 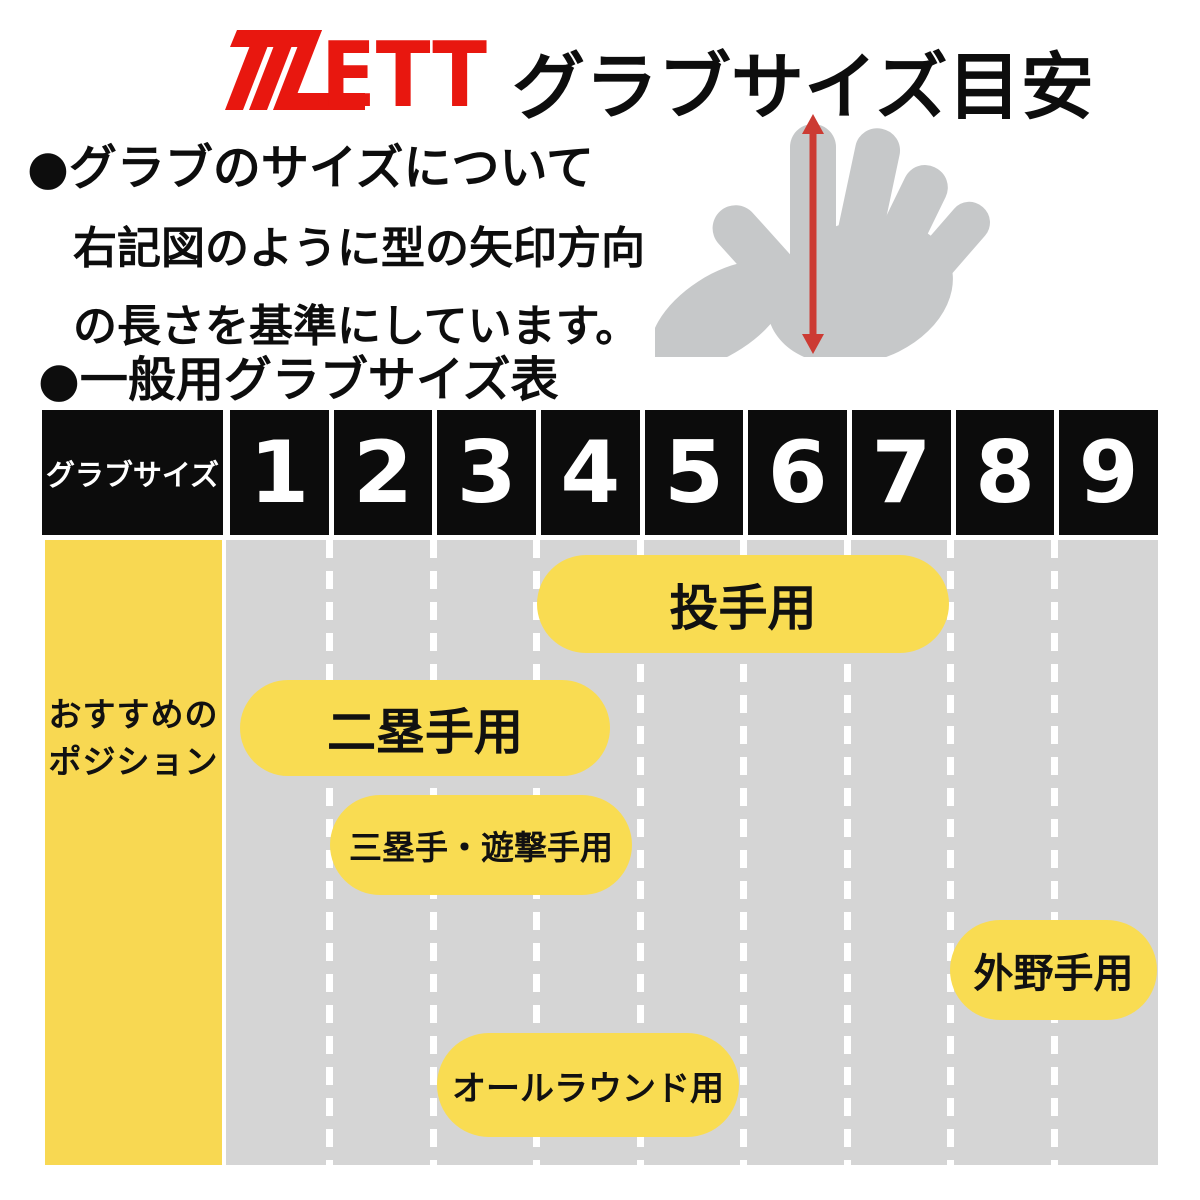 I want to click on position-range-bubble: 二塁手用, so click(x=425, y=728).